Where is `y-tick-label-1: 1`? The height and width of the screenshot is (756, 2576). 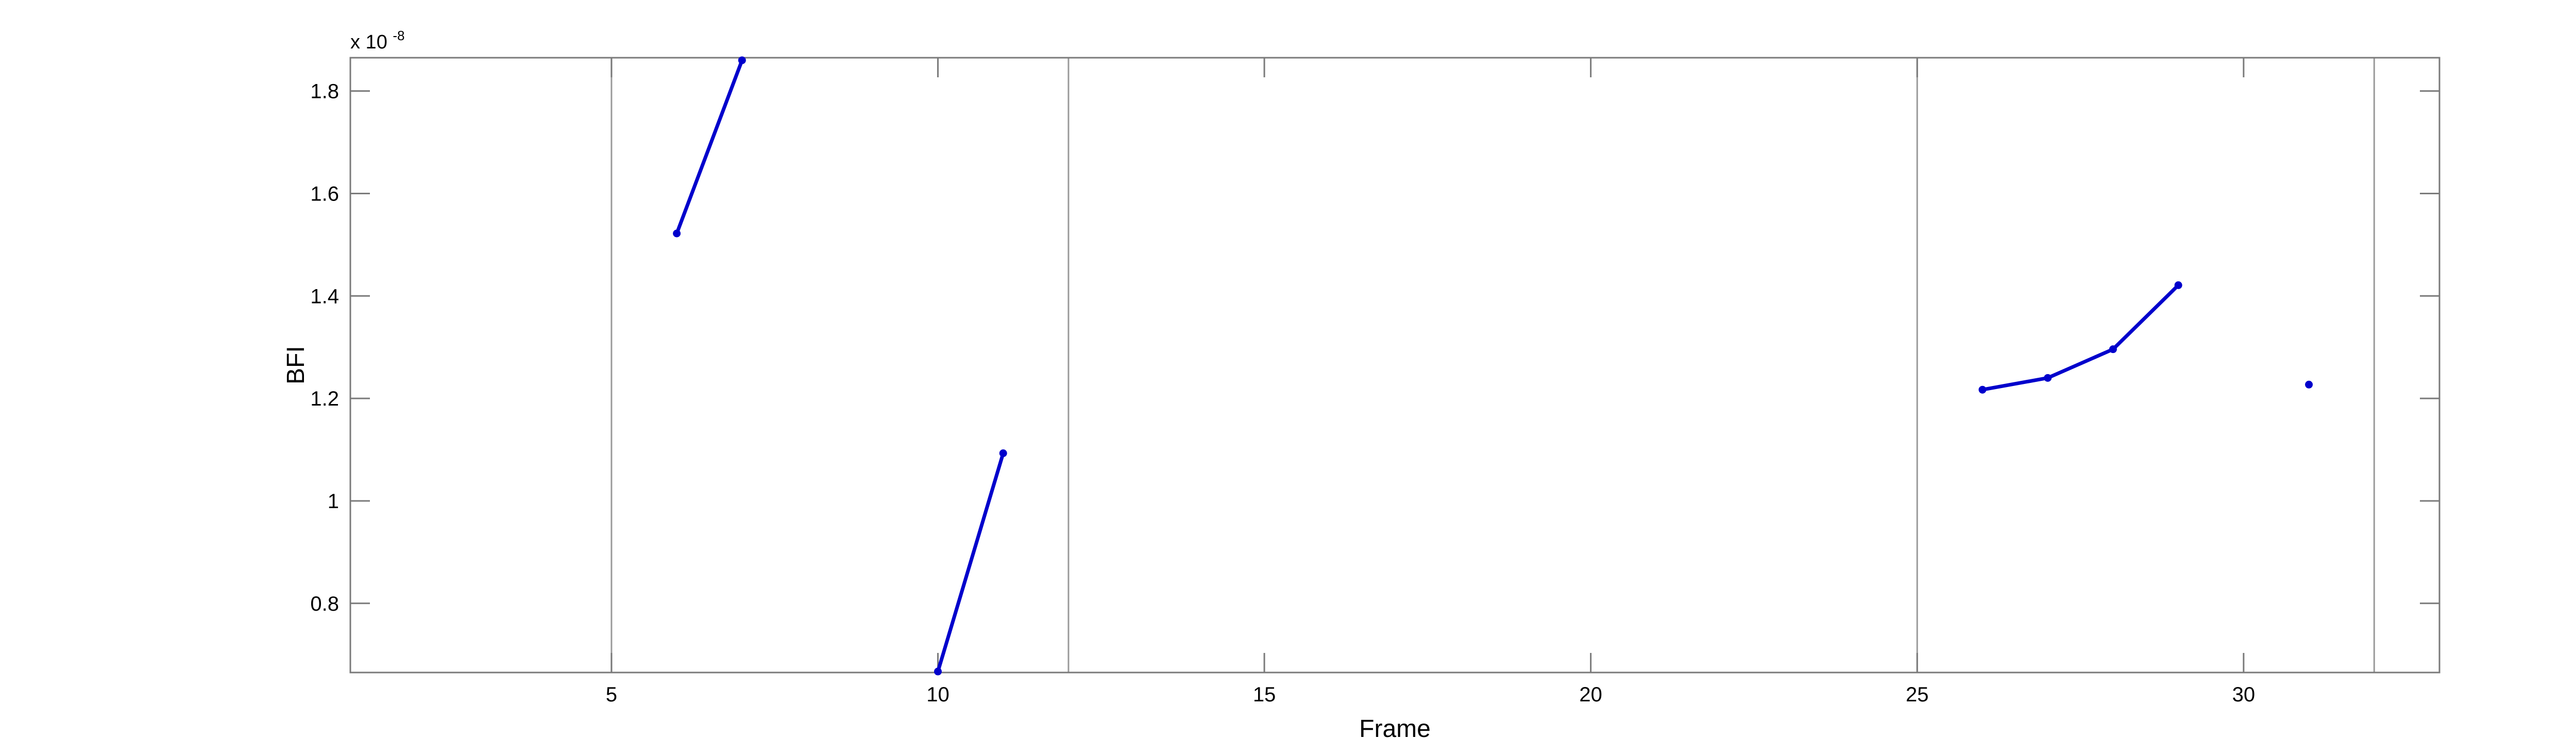 y-tick-label-1: 1 is located at coordinates (333, 501).